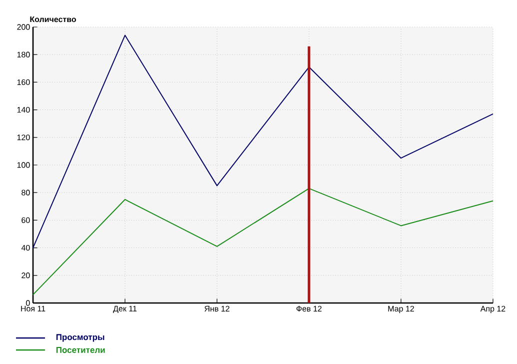 The height and width of the screenshot is (364, 517). Describe the element at coordinates (23, 27) in the screenshot. I see `y-tick-label: 200` at that location.